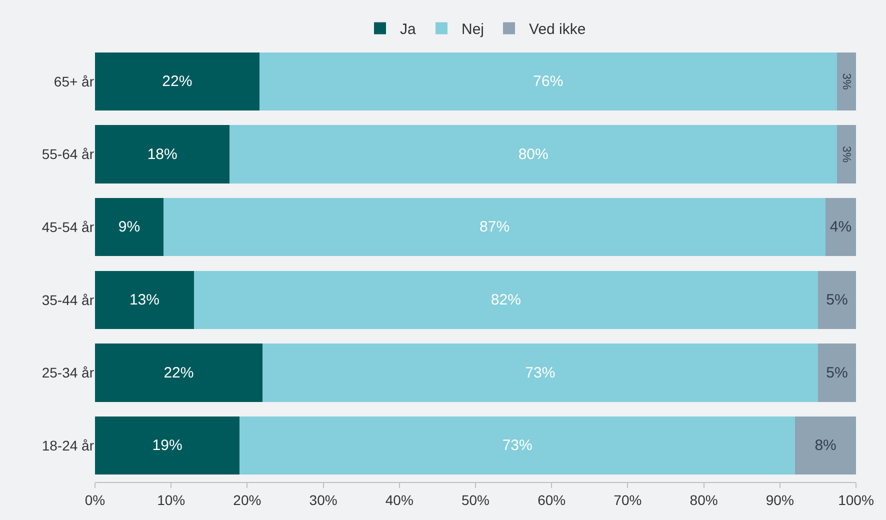 Image resolution: width=886 pixels, height=520 pixels. Describe the element at coordinates (68, 154) in the screenshot. I see `y-tick-label: 55-64 år` at that location.